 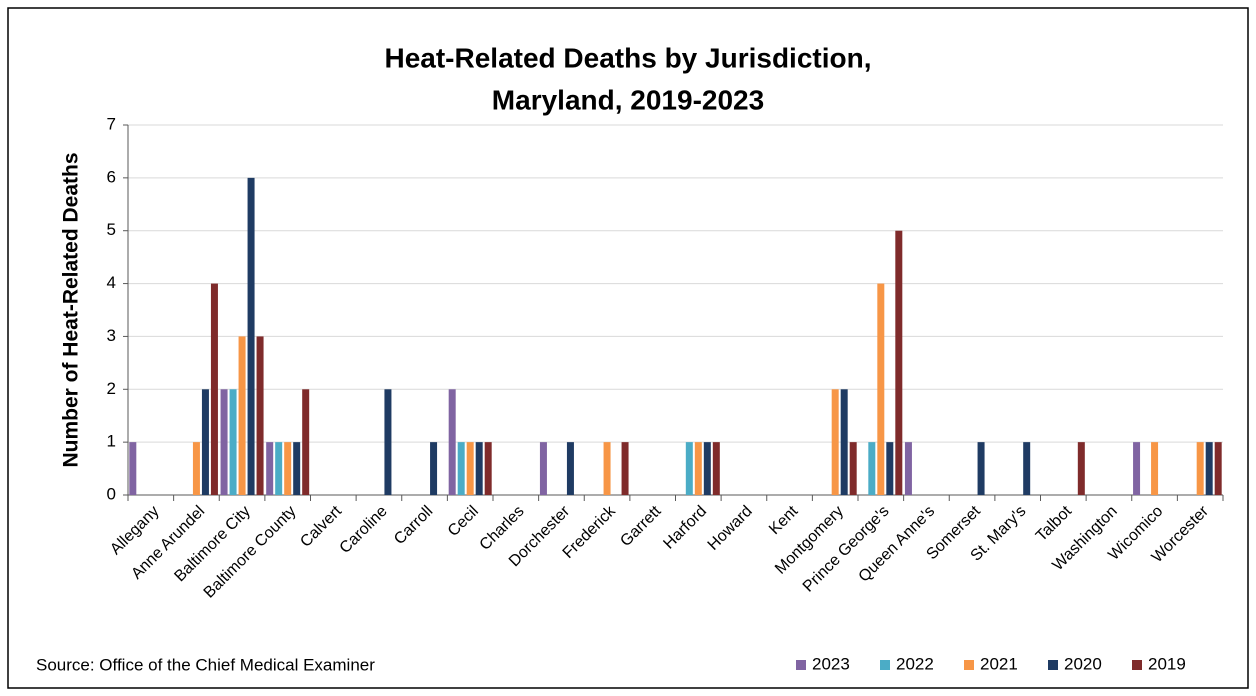 What do you see at coordinates (111, 493) in the screenshot?
I see `y-tick-label: 0` at bounding box center [111, 493].